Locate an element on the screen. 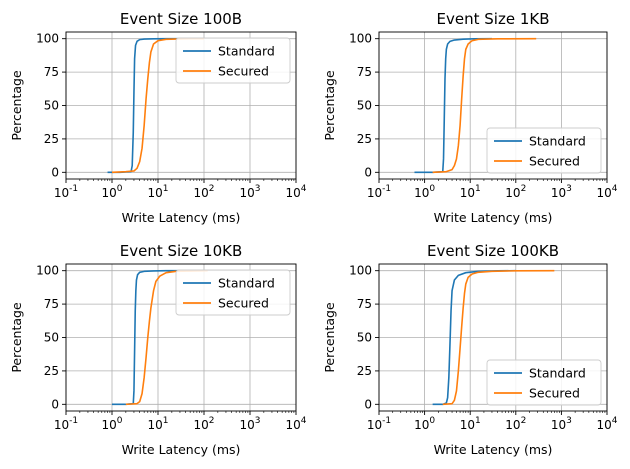  series-line-secured is located at coordinates (157, 105).